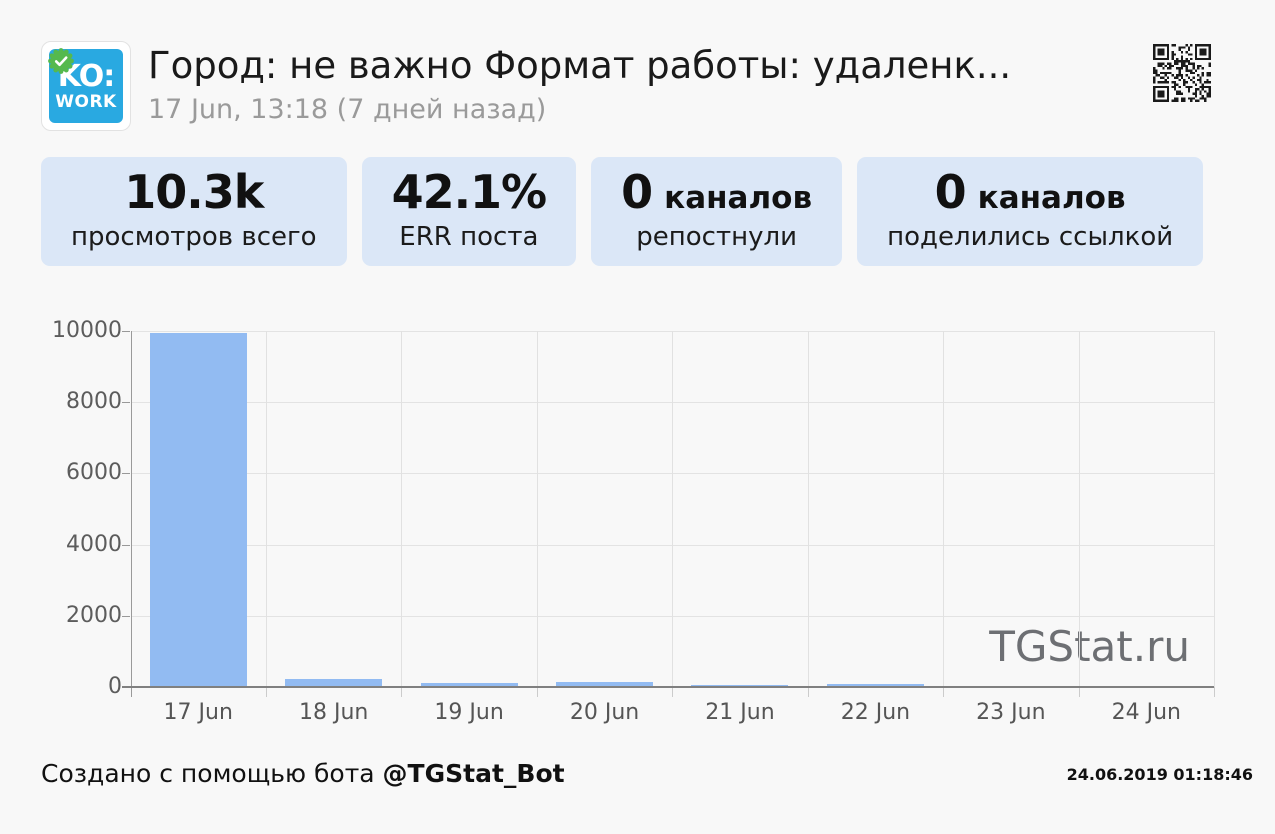 This screenshot has height=834, width=1275. I want to click on x-axis-label: 24 Jun, so click(1146, 712).